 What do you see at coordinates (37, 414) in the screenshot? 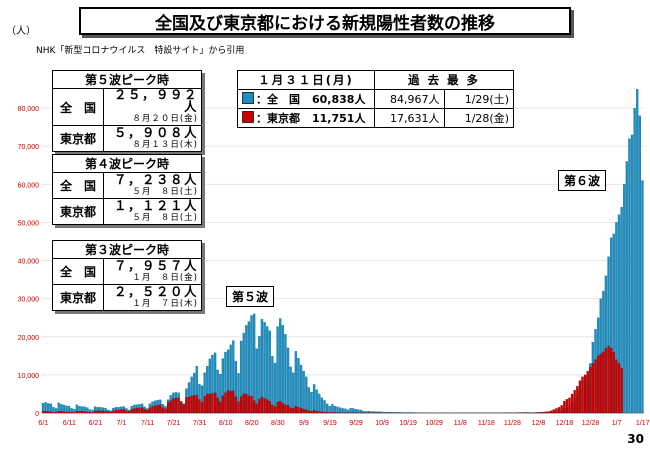
I see `y-tick-label: 0` at bounding box center [37, 414].